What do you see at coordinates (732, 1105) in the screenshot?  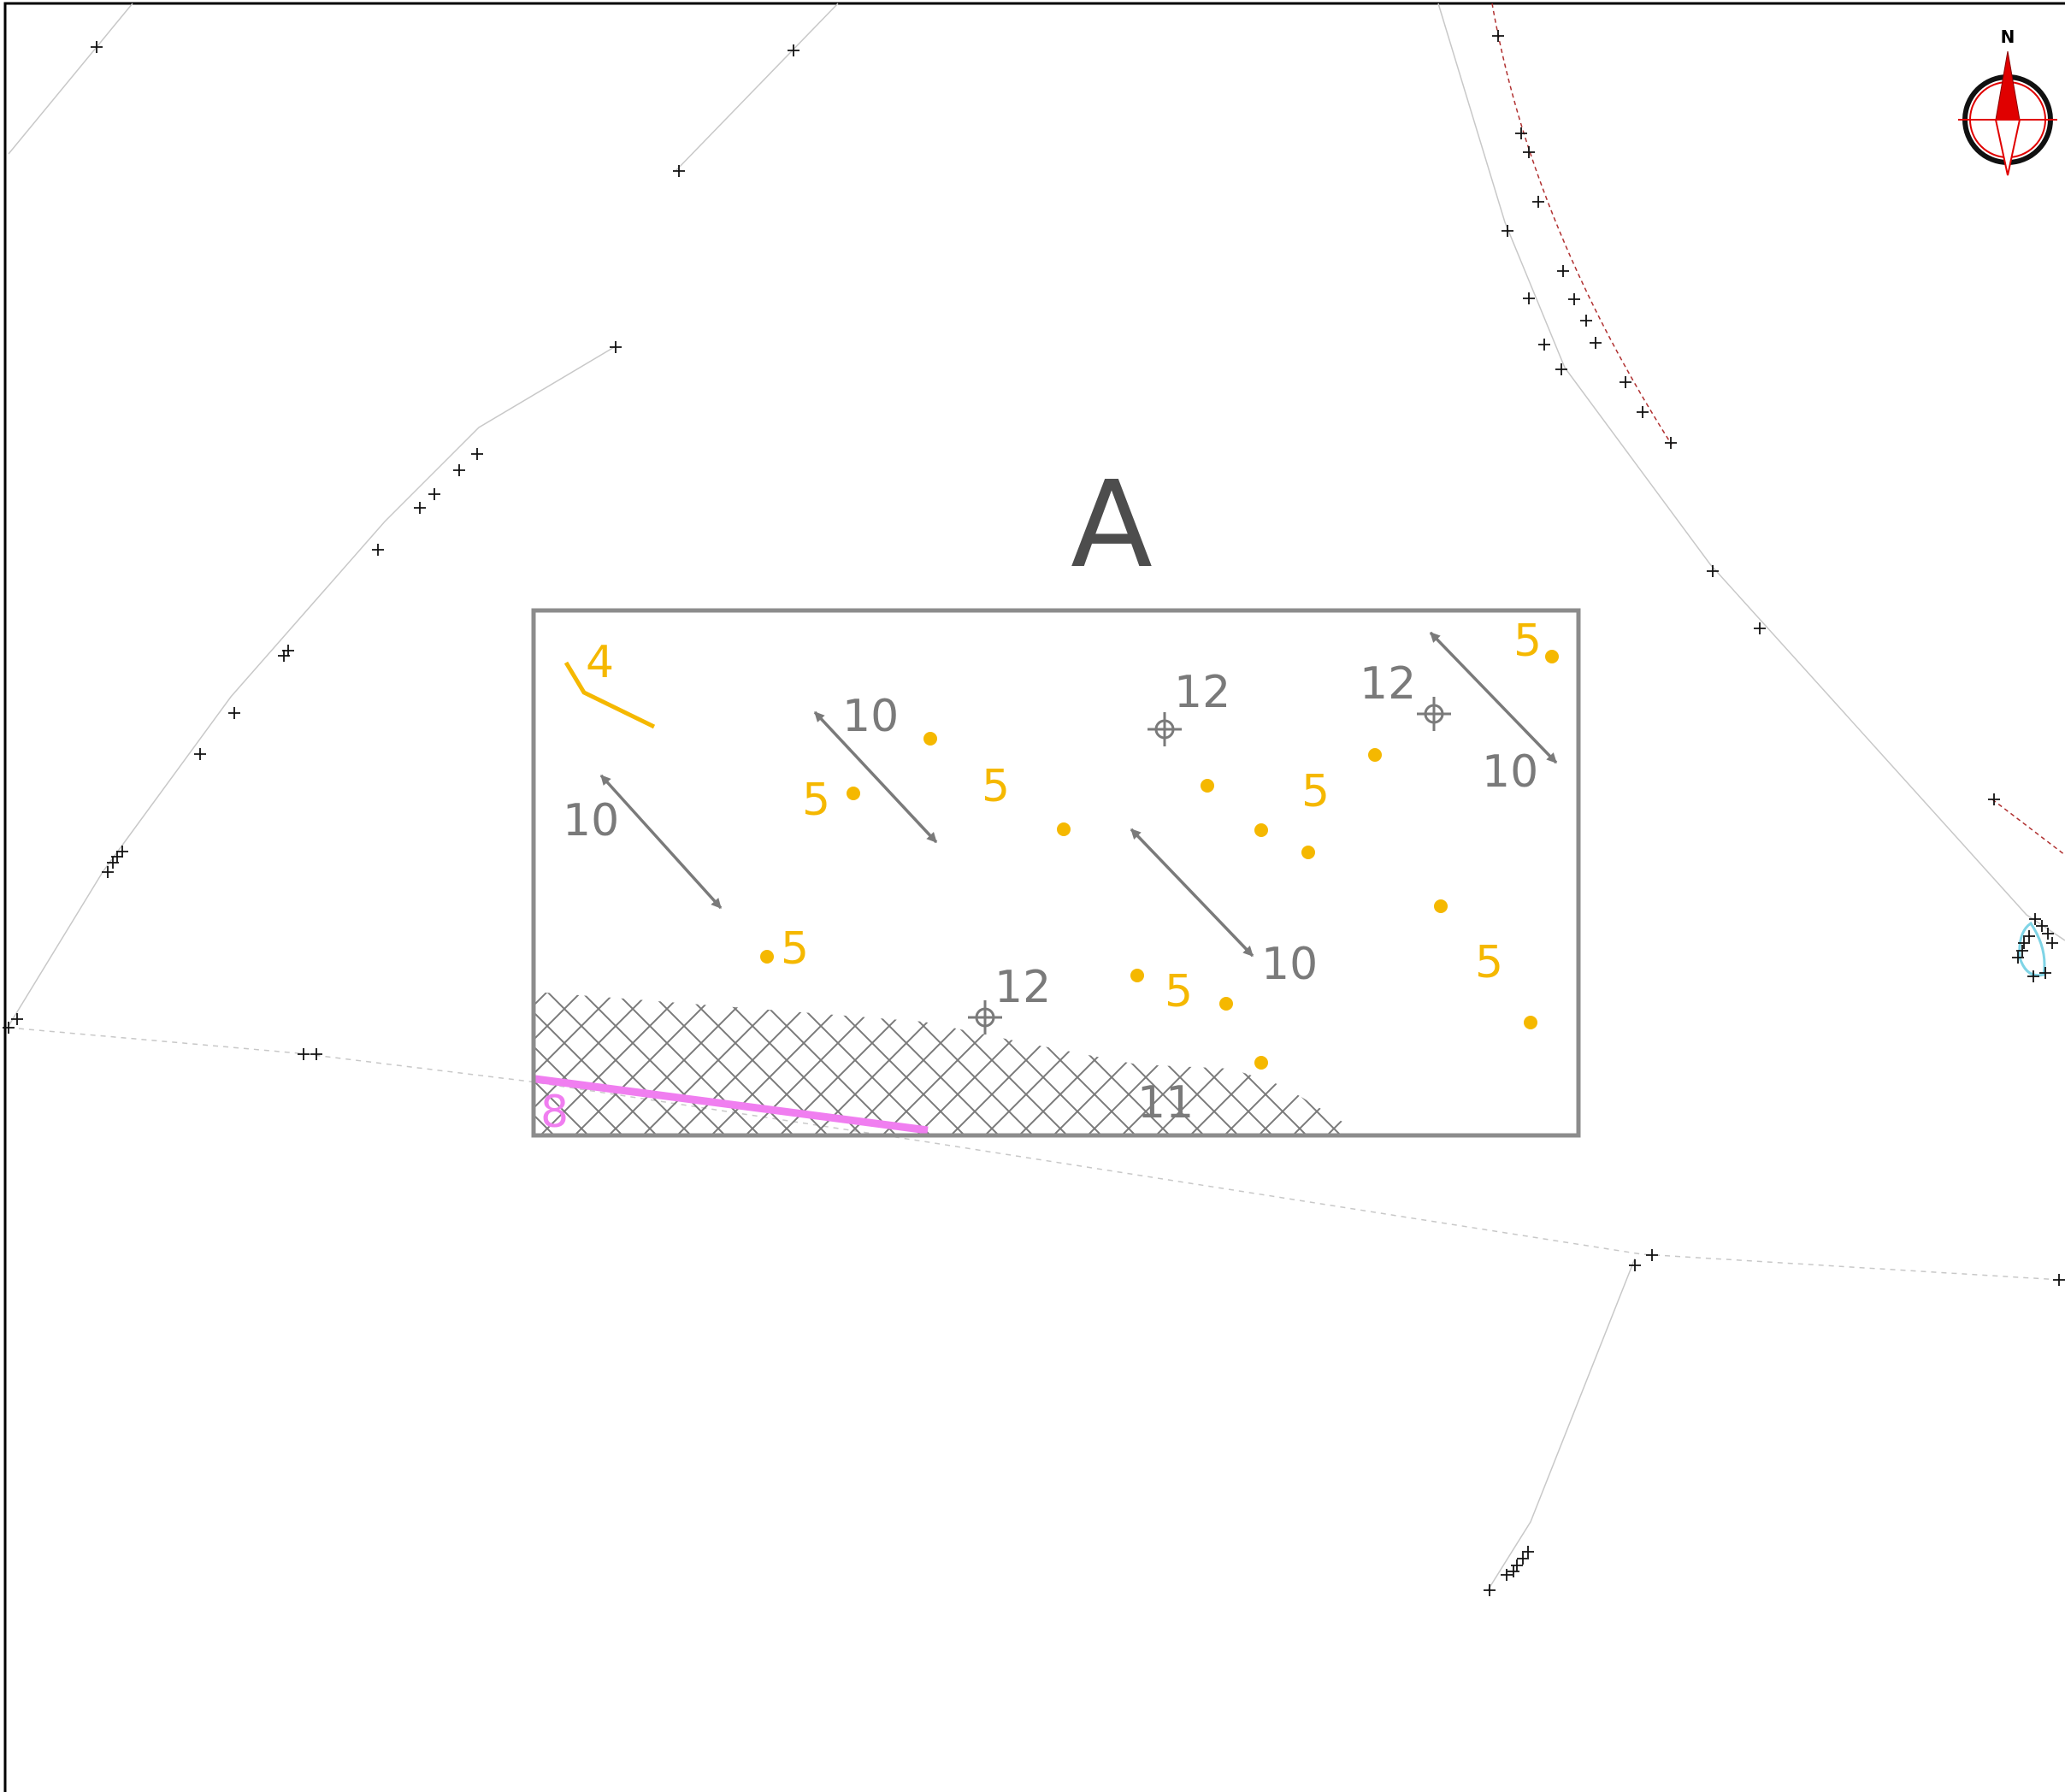 I see `pink-line` at bounding box center [732, 1105].